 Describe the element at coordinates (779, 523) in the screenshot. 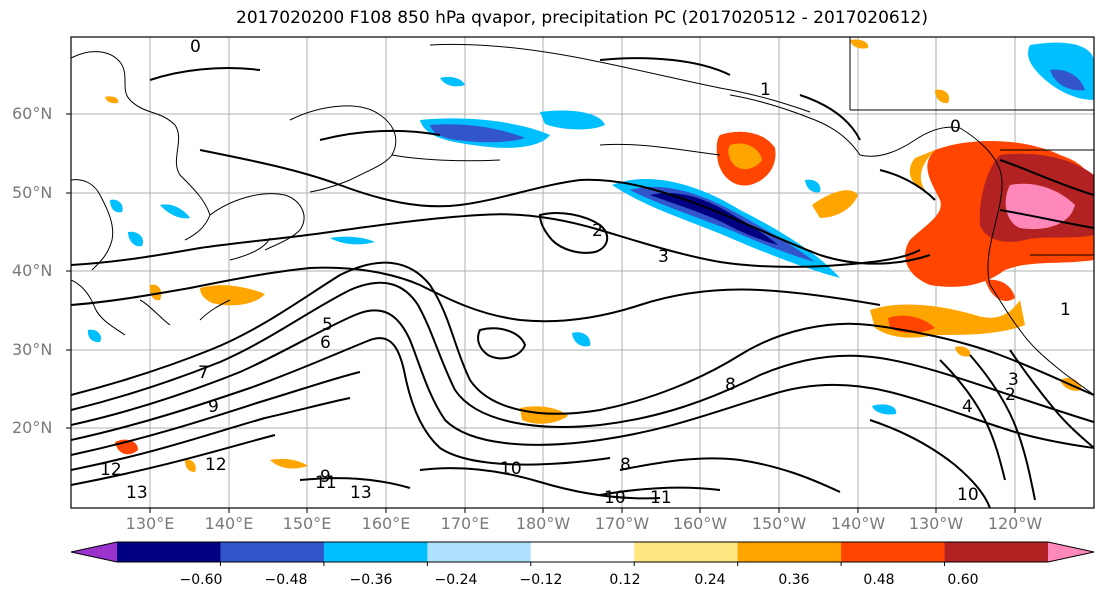

I see `lon-label-150w: 150°W` at that location.